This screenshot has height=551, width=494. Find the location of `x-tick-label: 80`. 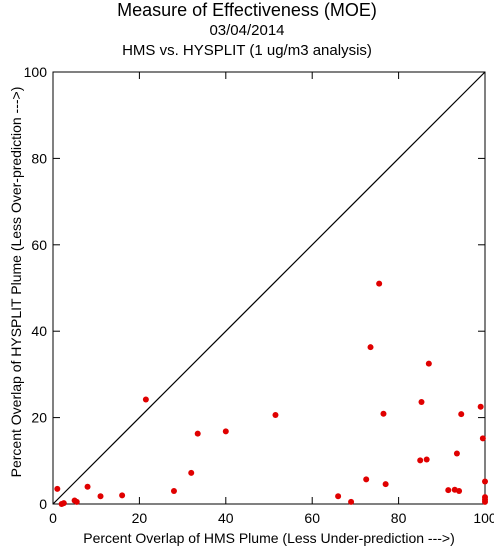

x-tick-label: 80 is located at coordinates (399, 518).